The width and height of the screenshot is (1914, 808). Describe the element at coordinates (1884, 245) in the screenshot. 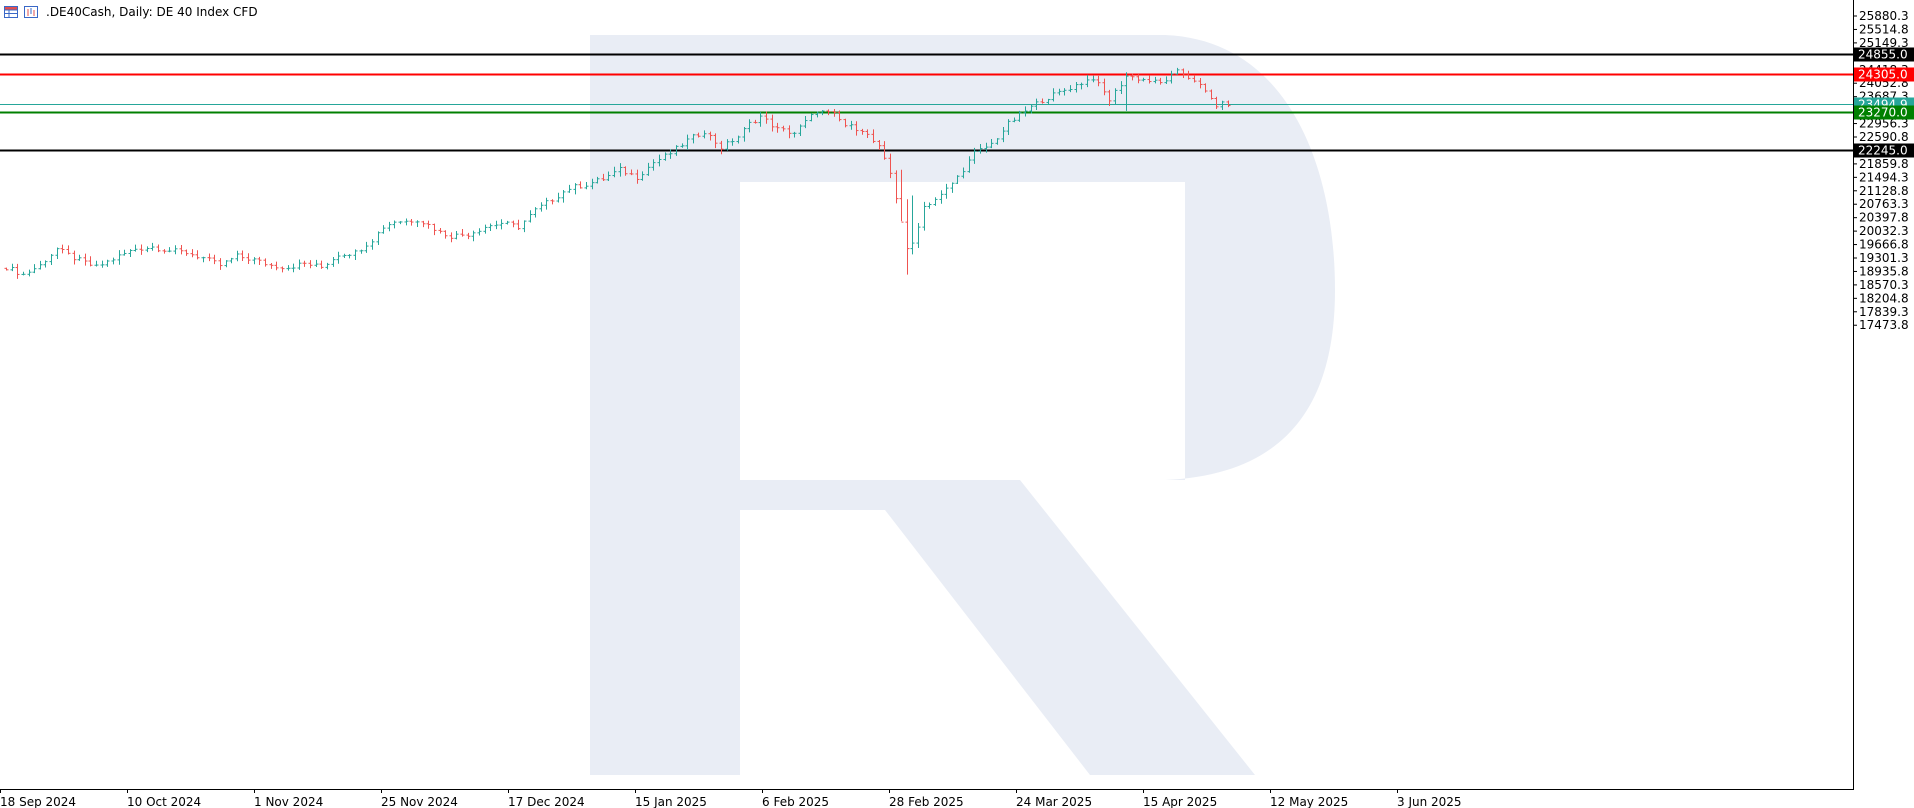

I see `y-tick-label: 19666.8` at that location.